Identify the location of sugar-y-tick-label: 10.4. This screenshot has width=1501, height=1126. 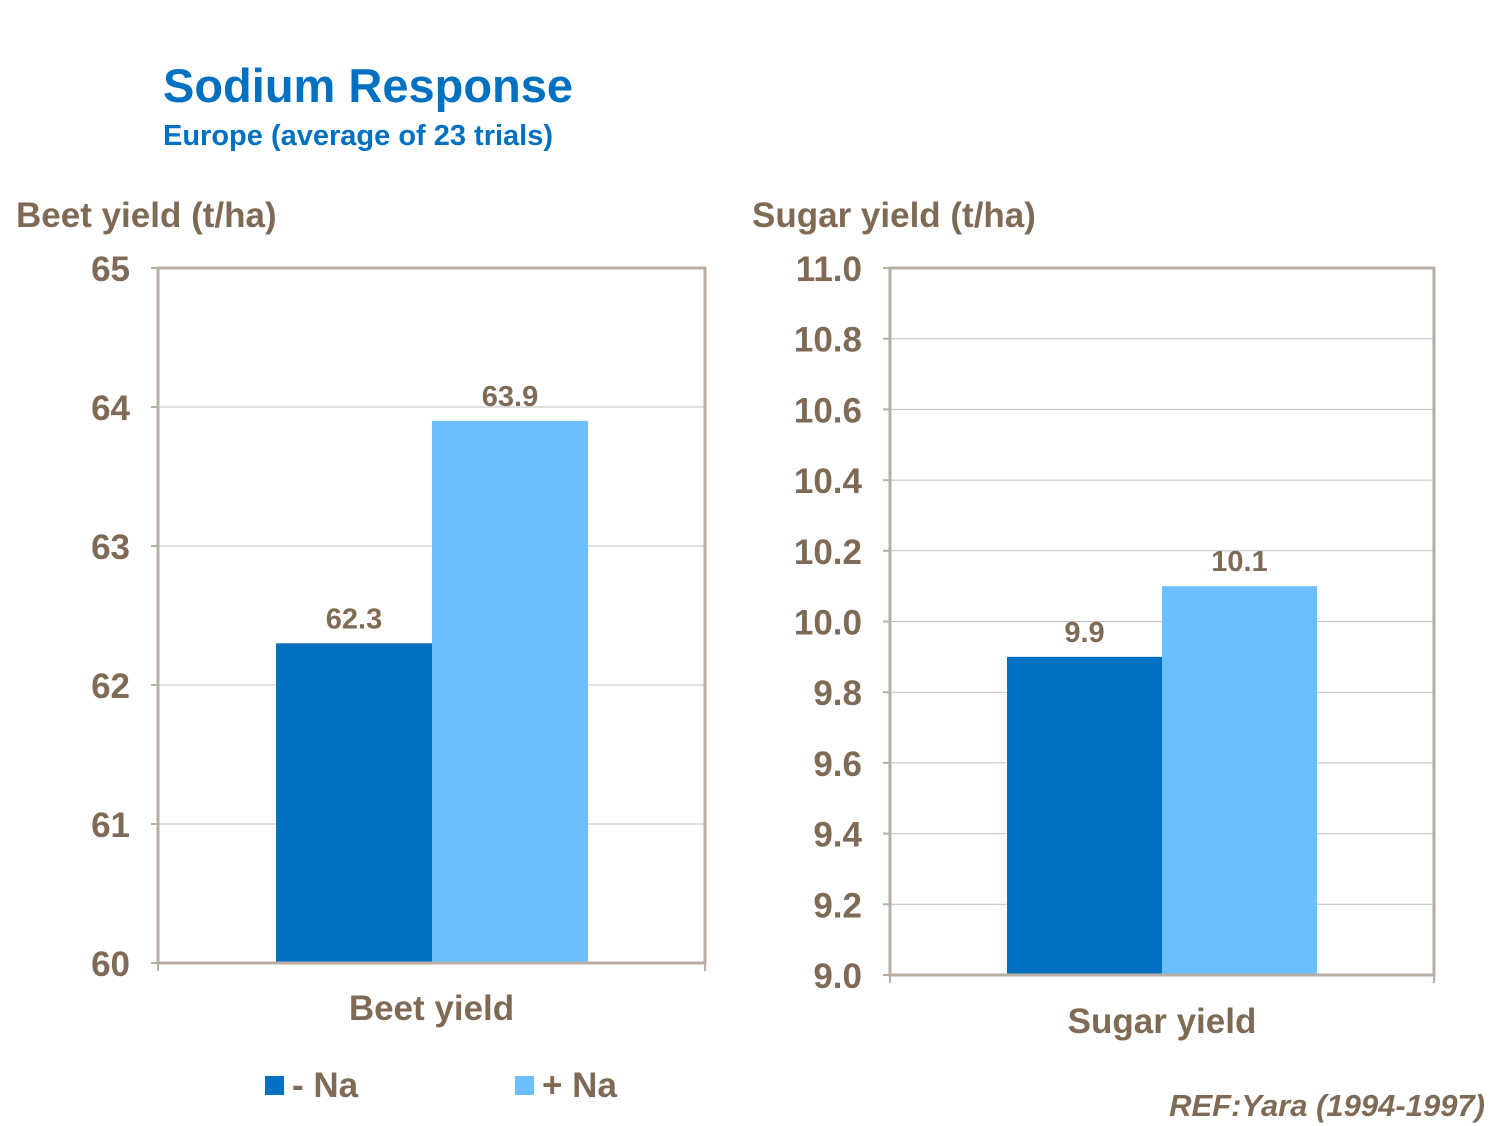
(828, 481).